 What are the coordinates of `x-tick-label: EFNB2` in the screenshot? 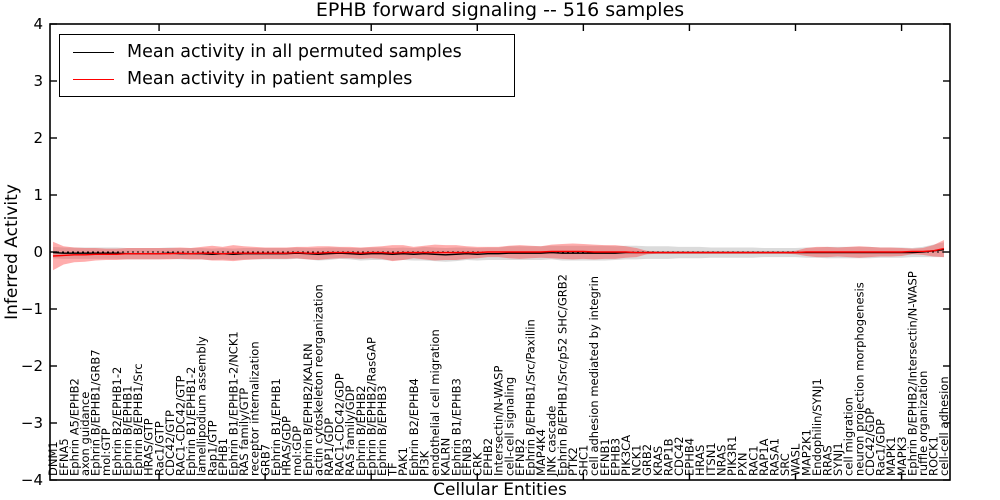 It's located at (520, 457).